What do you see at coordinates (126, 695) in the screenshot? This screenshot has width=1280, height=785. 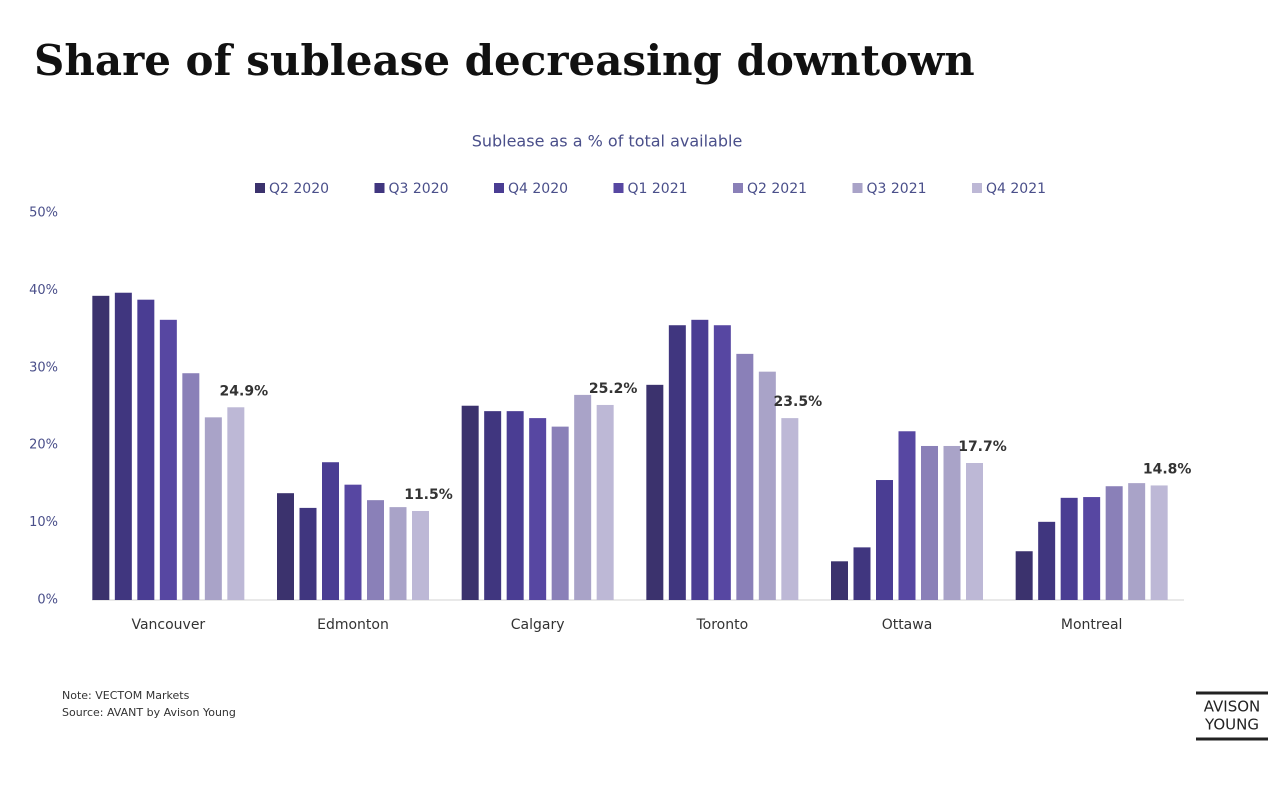 I see `note: Note: VECTOM Markets` at bounding box center [126, 695].